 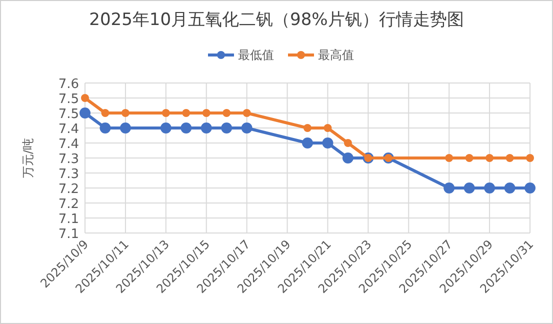 I want to click on y-axis-title: 万元/吨, so click(x=28, y=158).